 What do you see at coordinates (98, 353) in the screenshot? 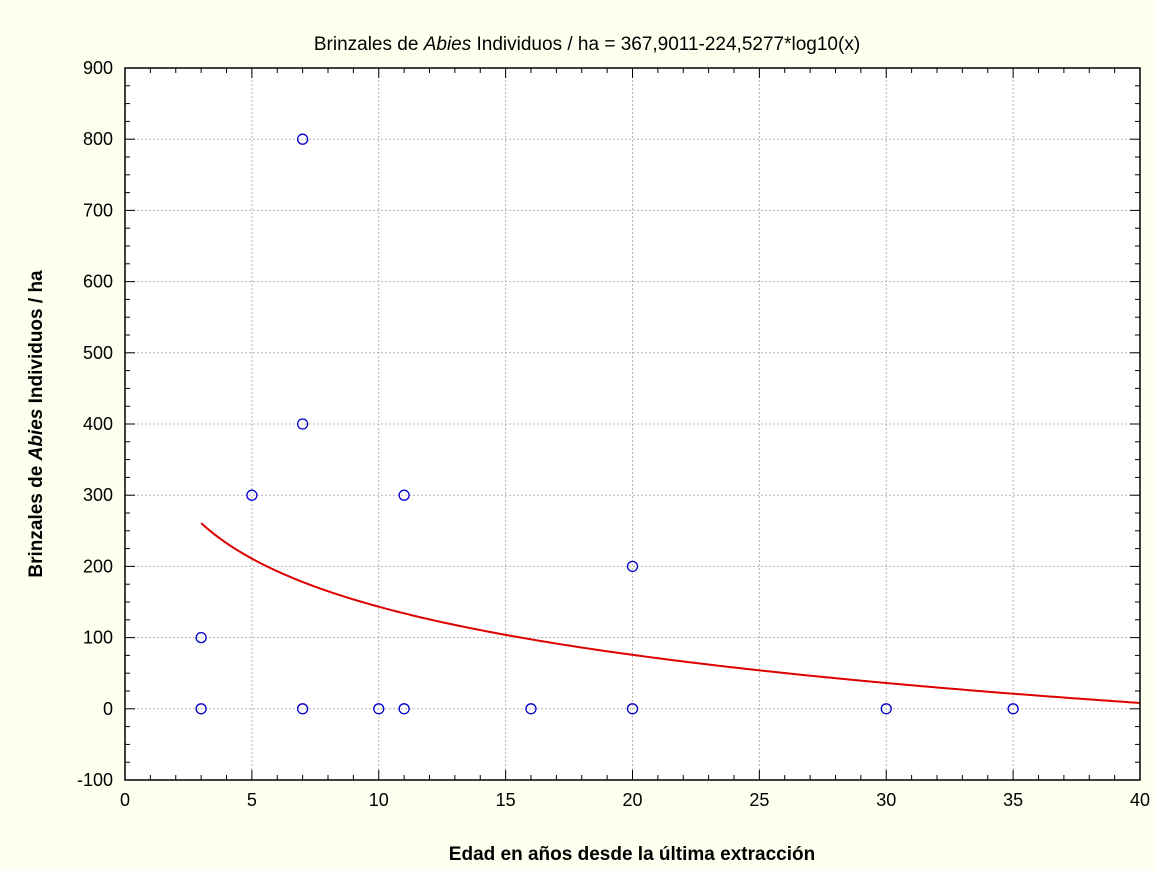
I see `y-tick-label: 500` at bounding box center [98, 353].